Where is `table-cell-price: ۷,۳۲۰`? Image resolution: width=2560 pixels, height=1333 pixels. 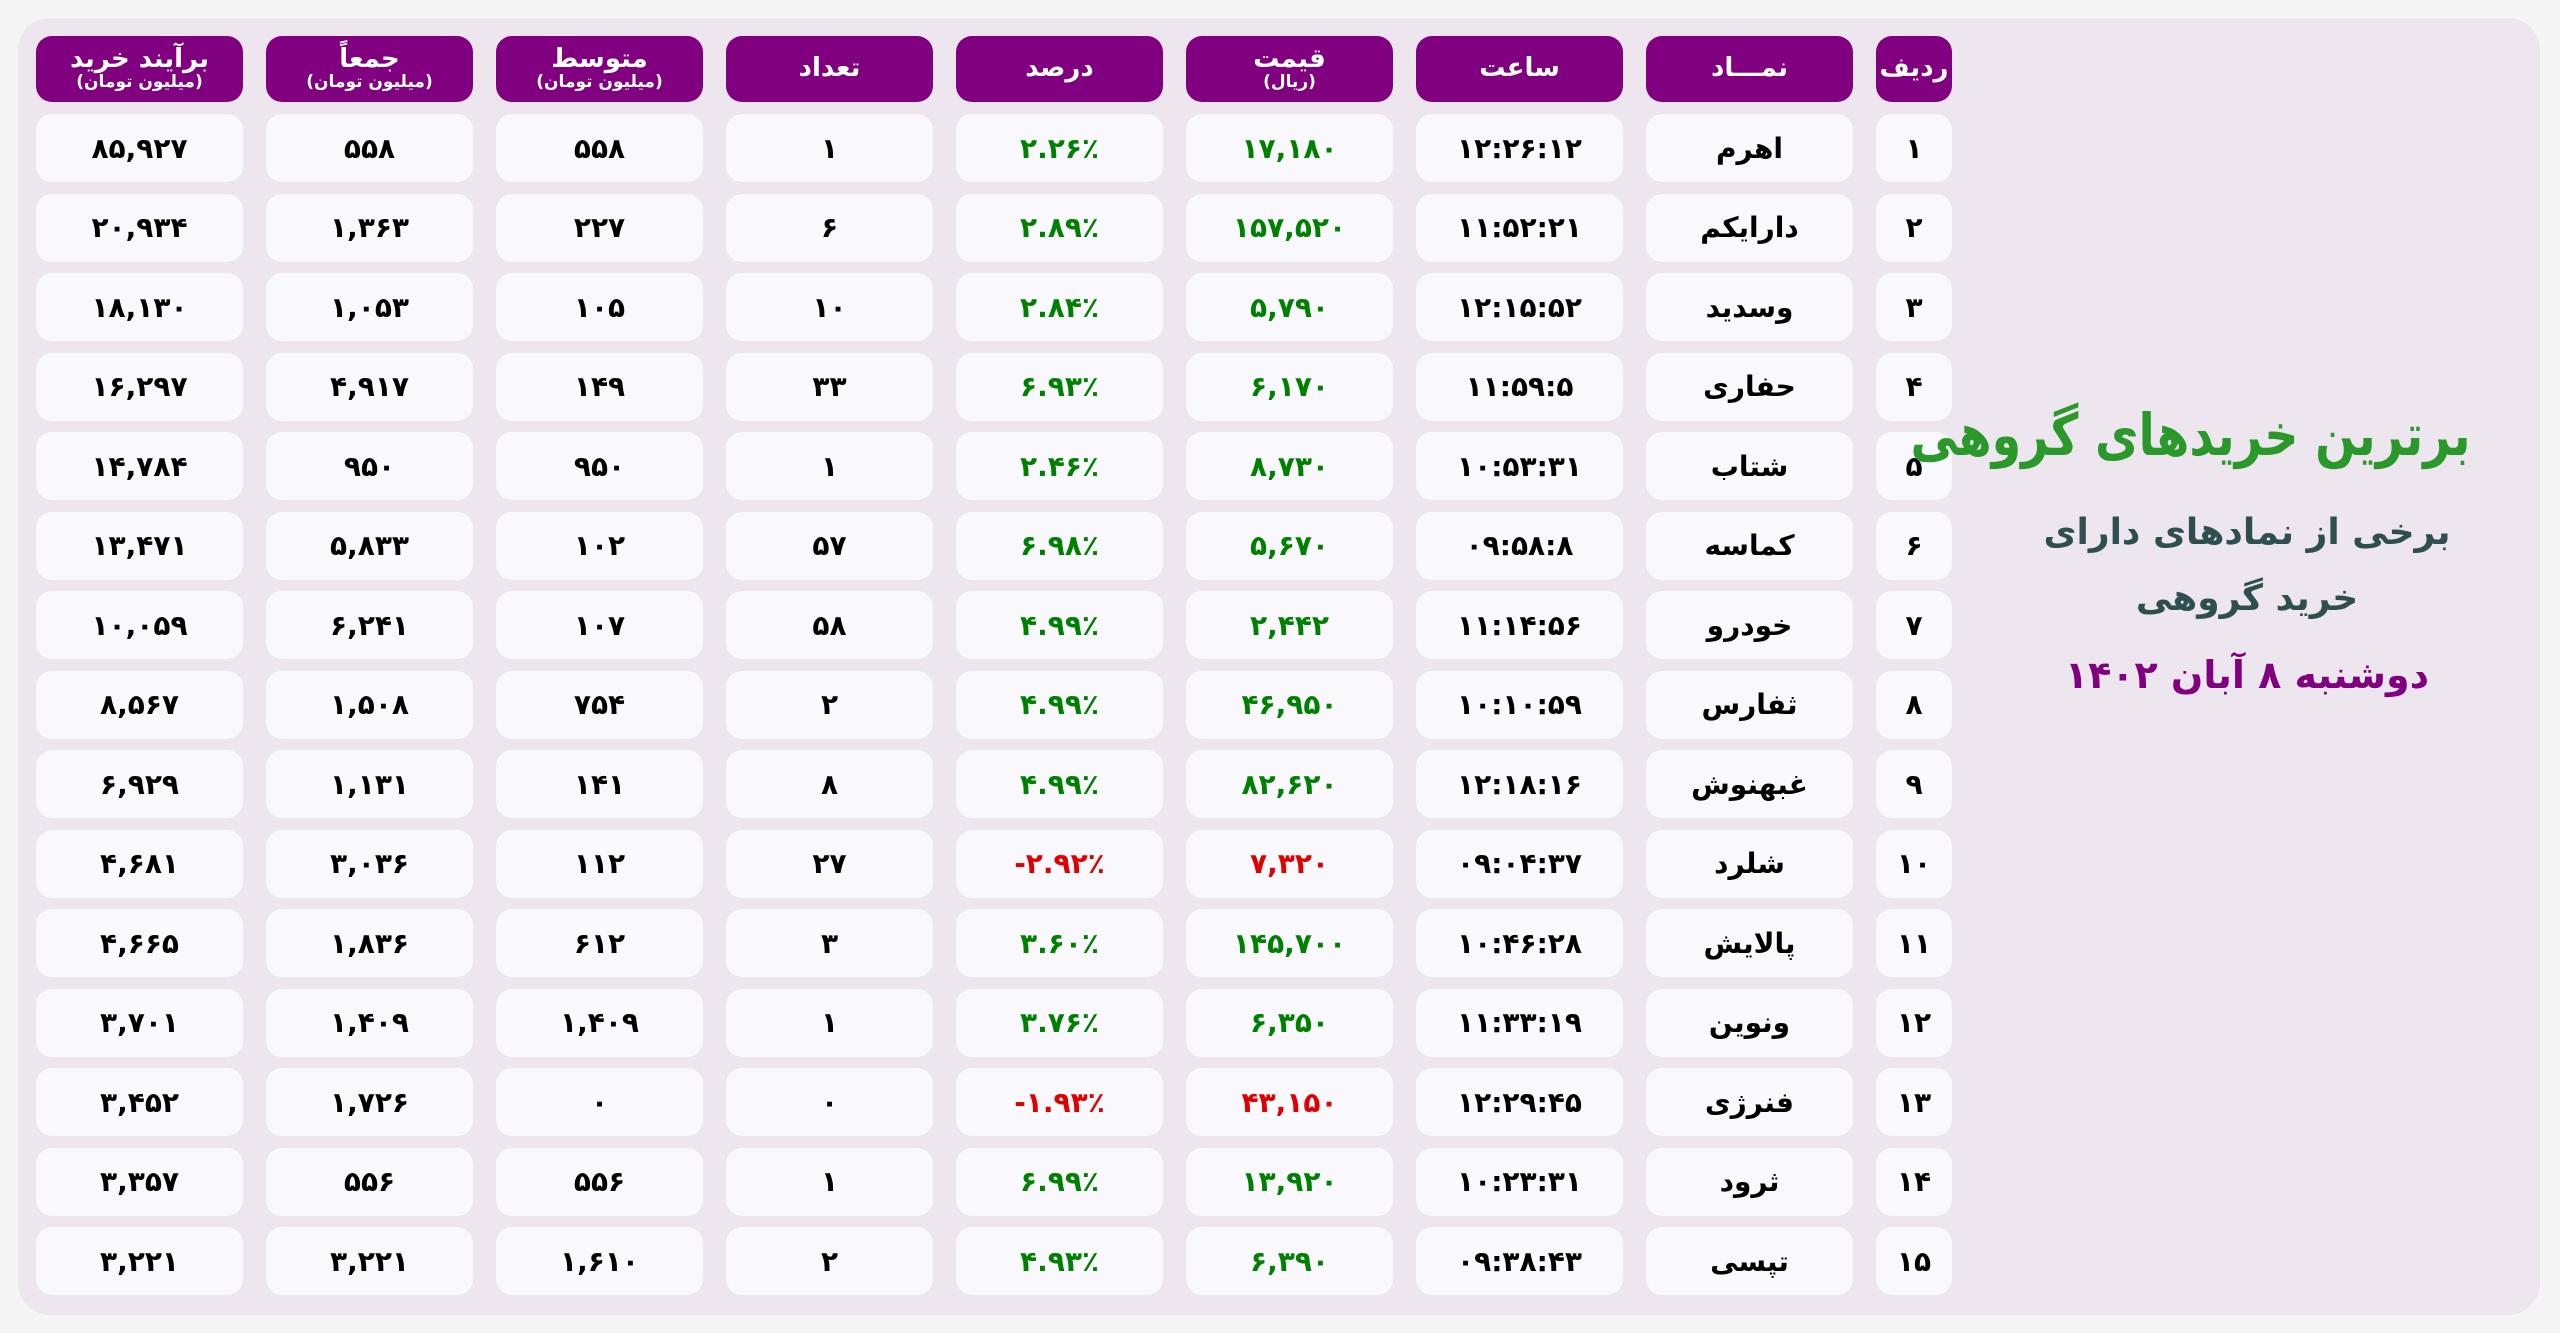 table-cell-price: ۷,۳۲۰ is located at coordinates (1289, 863).